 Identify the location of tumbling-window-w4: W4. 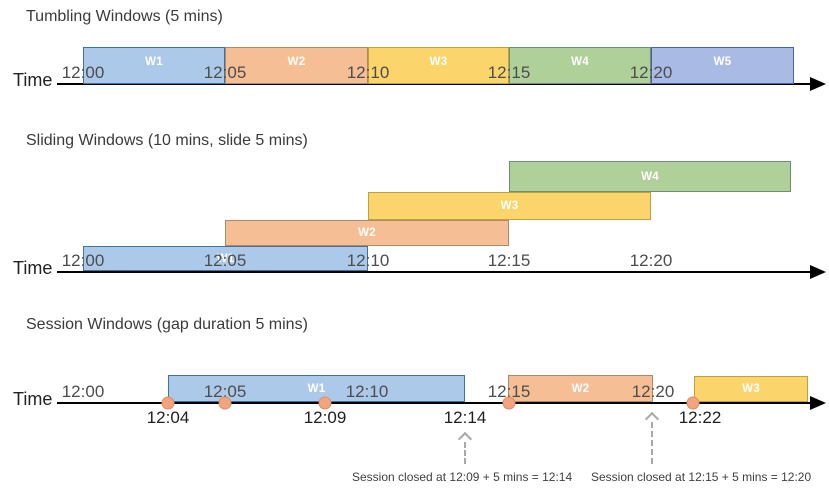
(580, 65).